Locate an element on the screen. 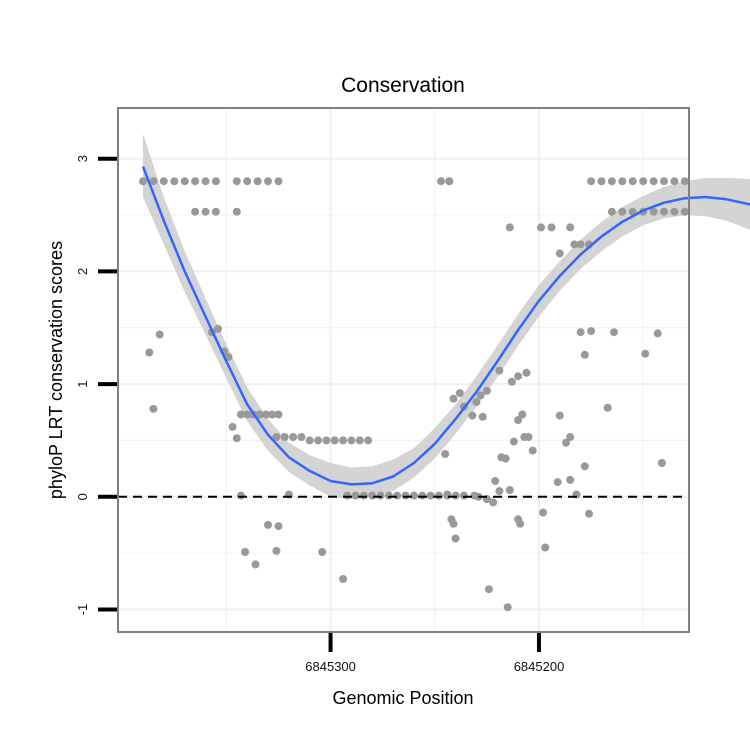 Image resolution: width=750 pixels, height=750 pixels. y-tick-label: 3 is located at coordinates (82, 158).